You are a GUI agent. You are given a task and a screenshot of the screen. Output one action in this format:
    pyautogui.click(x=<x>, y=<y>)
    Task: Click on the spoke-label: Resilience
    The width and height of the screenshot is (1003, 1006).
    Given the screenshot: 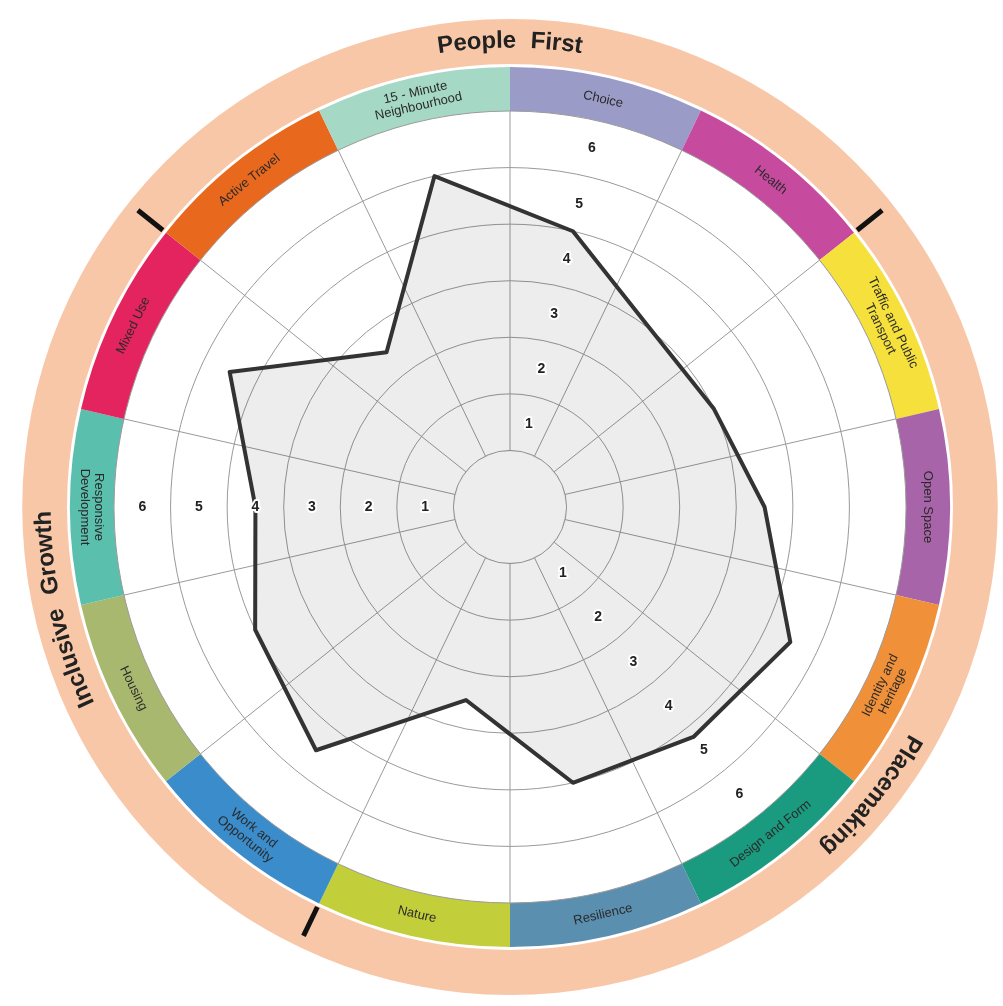 What is the action you would take?
    pyautogui.click(x=602, y=913)
    